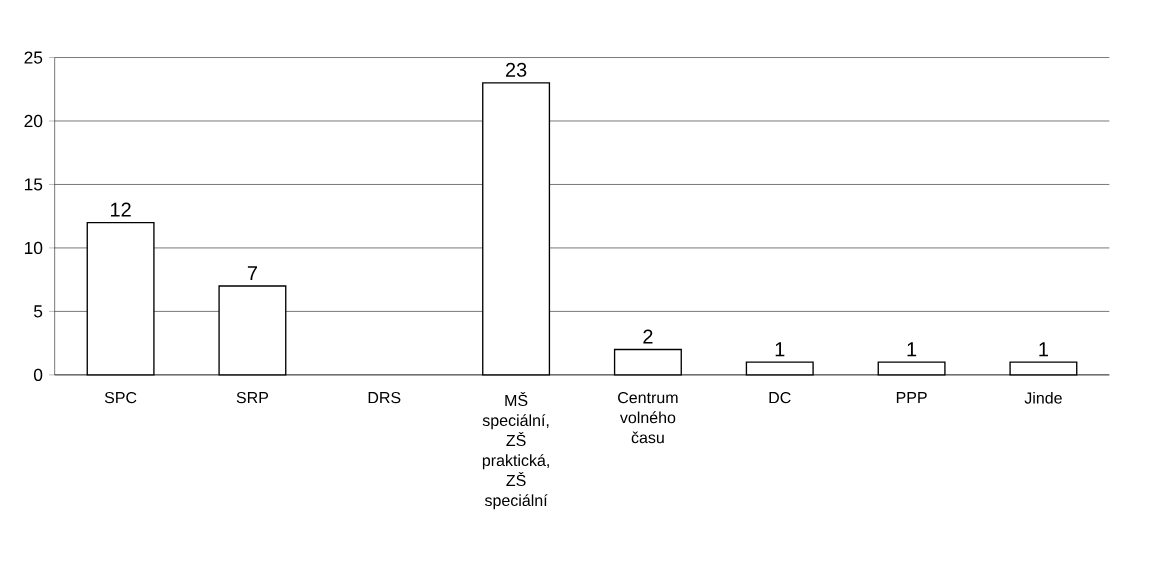 This screenshot has height=561, width=1160. I want to click on x-tick-label: Centrum volného času, so click(648, 417).